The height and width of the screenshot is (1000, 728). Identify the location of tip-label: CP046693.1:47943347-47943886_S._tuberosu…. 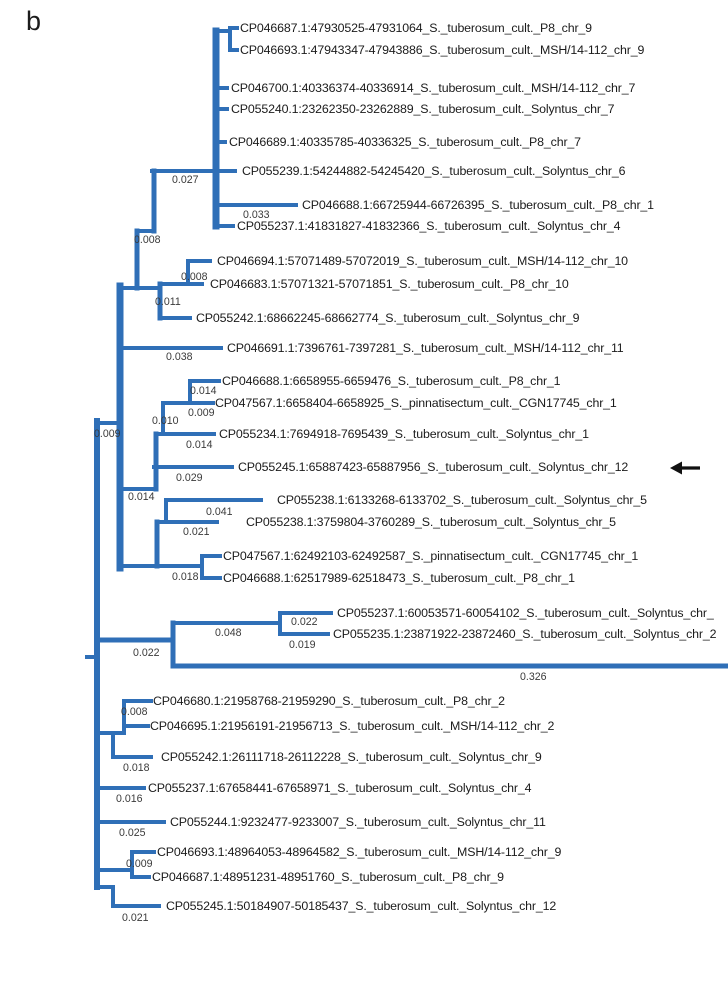
(442, 50).